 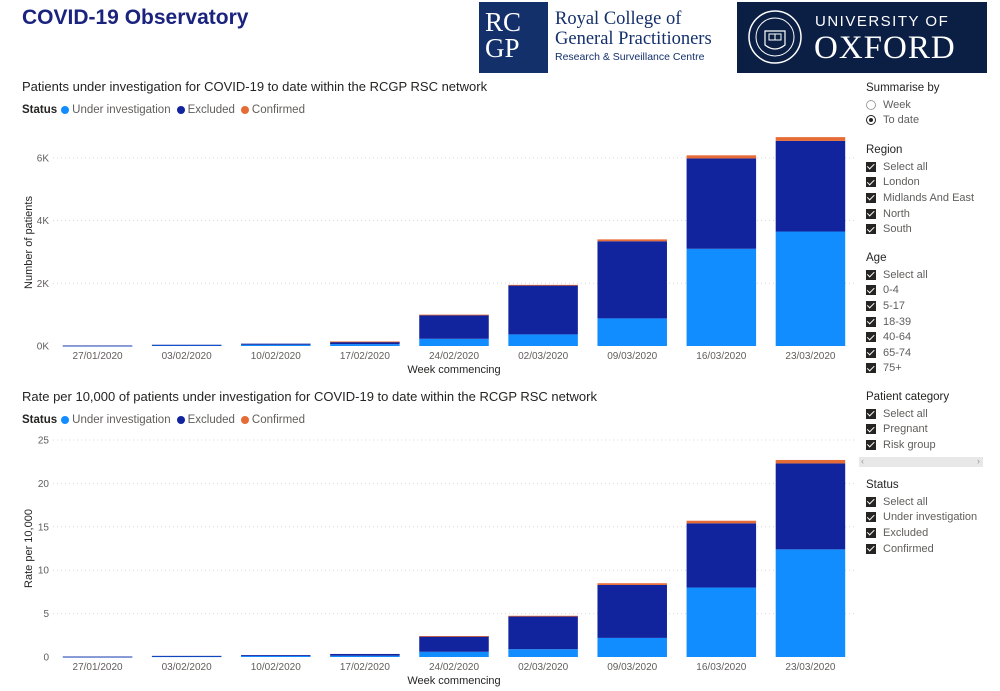 I want to click on legend-label: Status, so click(x=40, y=110).